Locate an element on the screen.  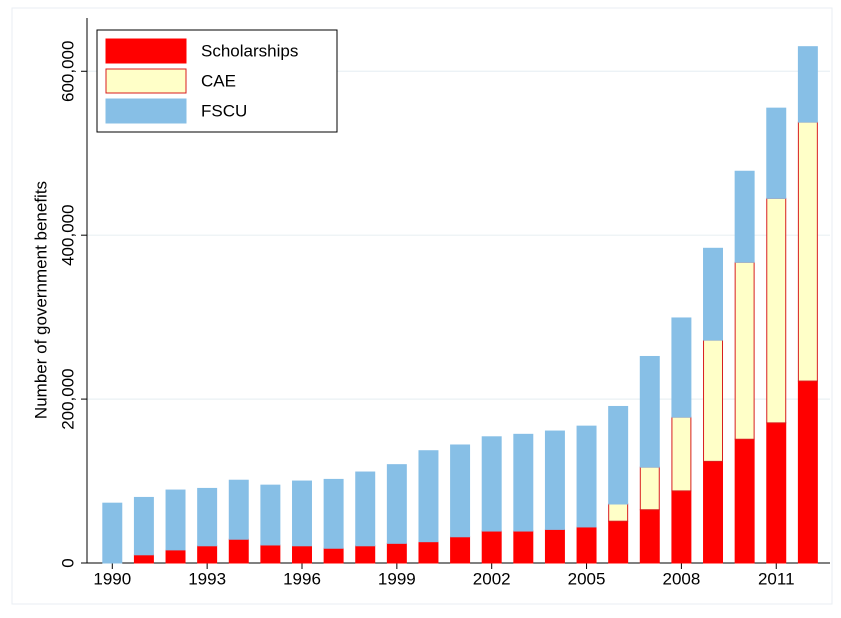
x-tick-label: 2002 is located at coordinates (492, 578).